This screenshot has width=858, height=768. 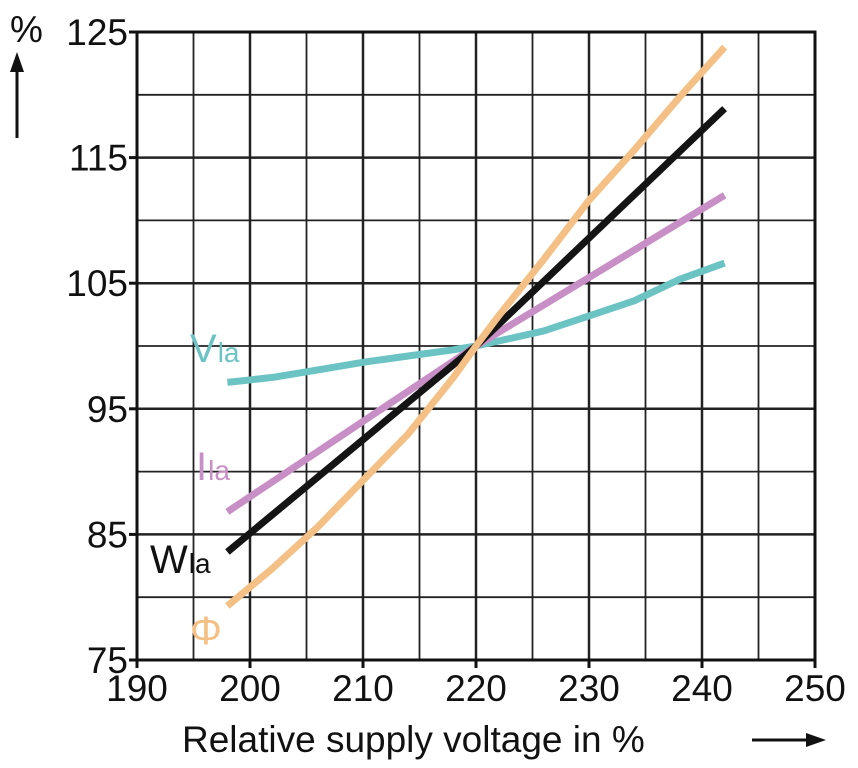 What do you see at coordinates (213, 467) in the screenshot?
I see `series-label-ila: Ila` at bounding box center [213, 467].